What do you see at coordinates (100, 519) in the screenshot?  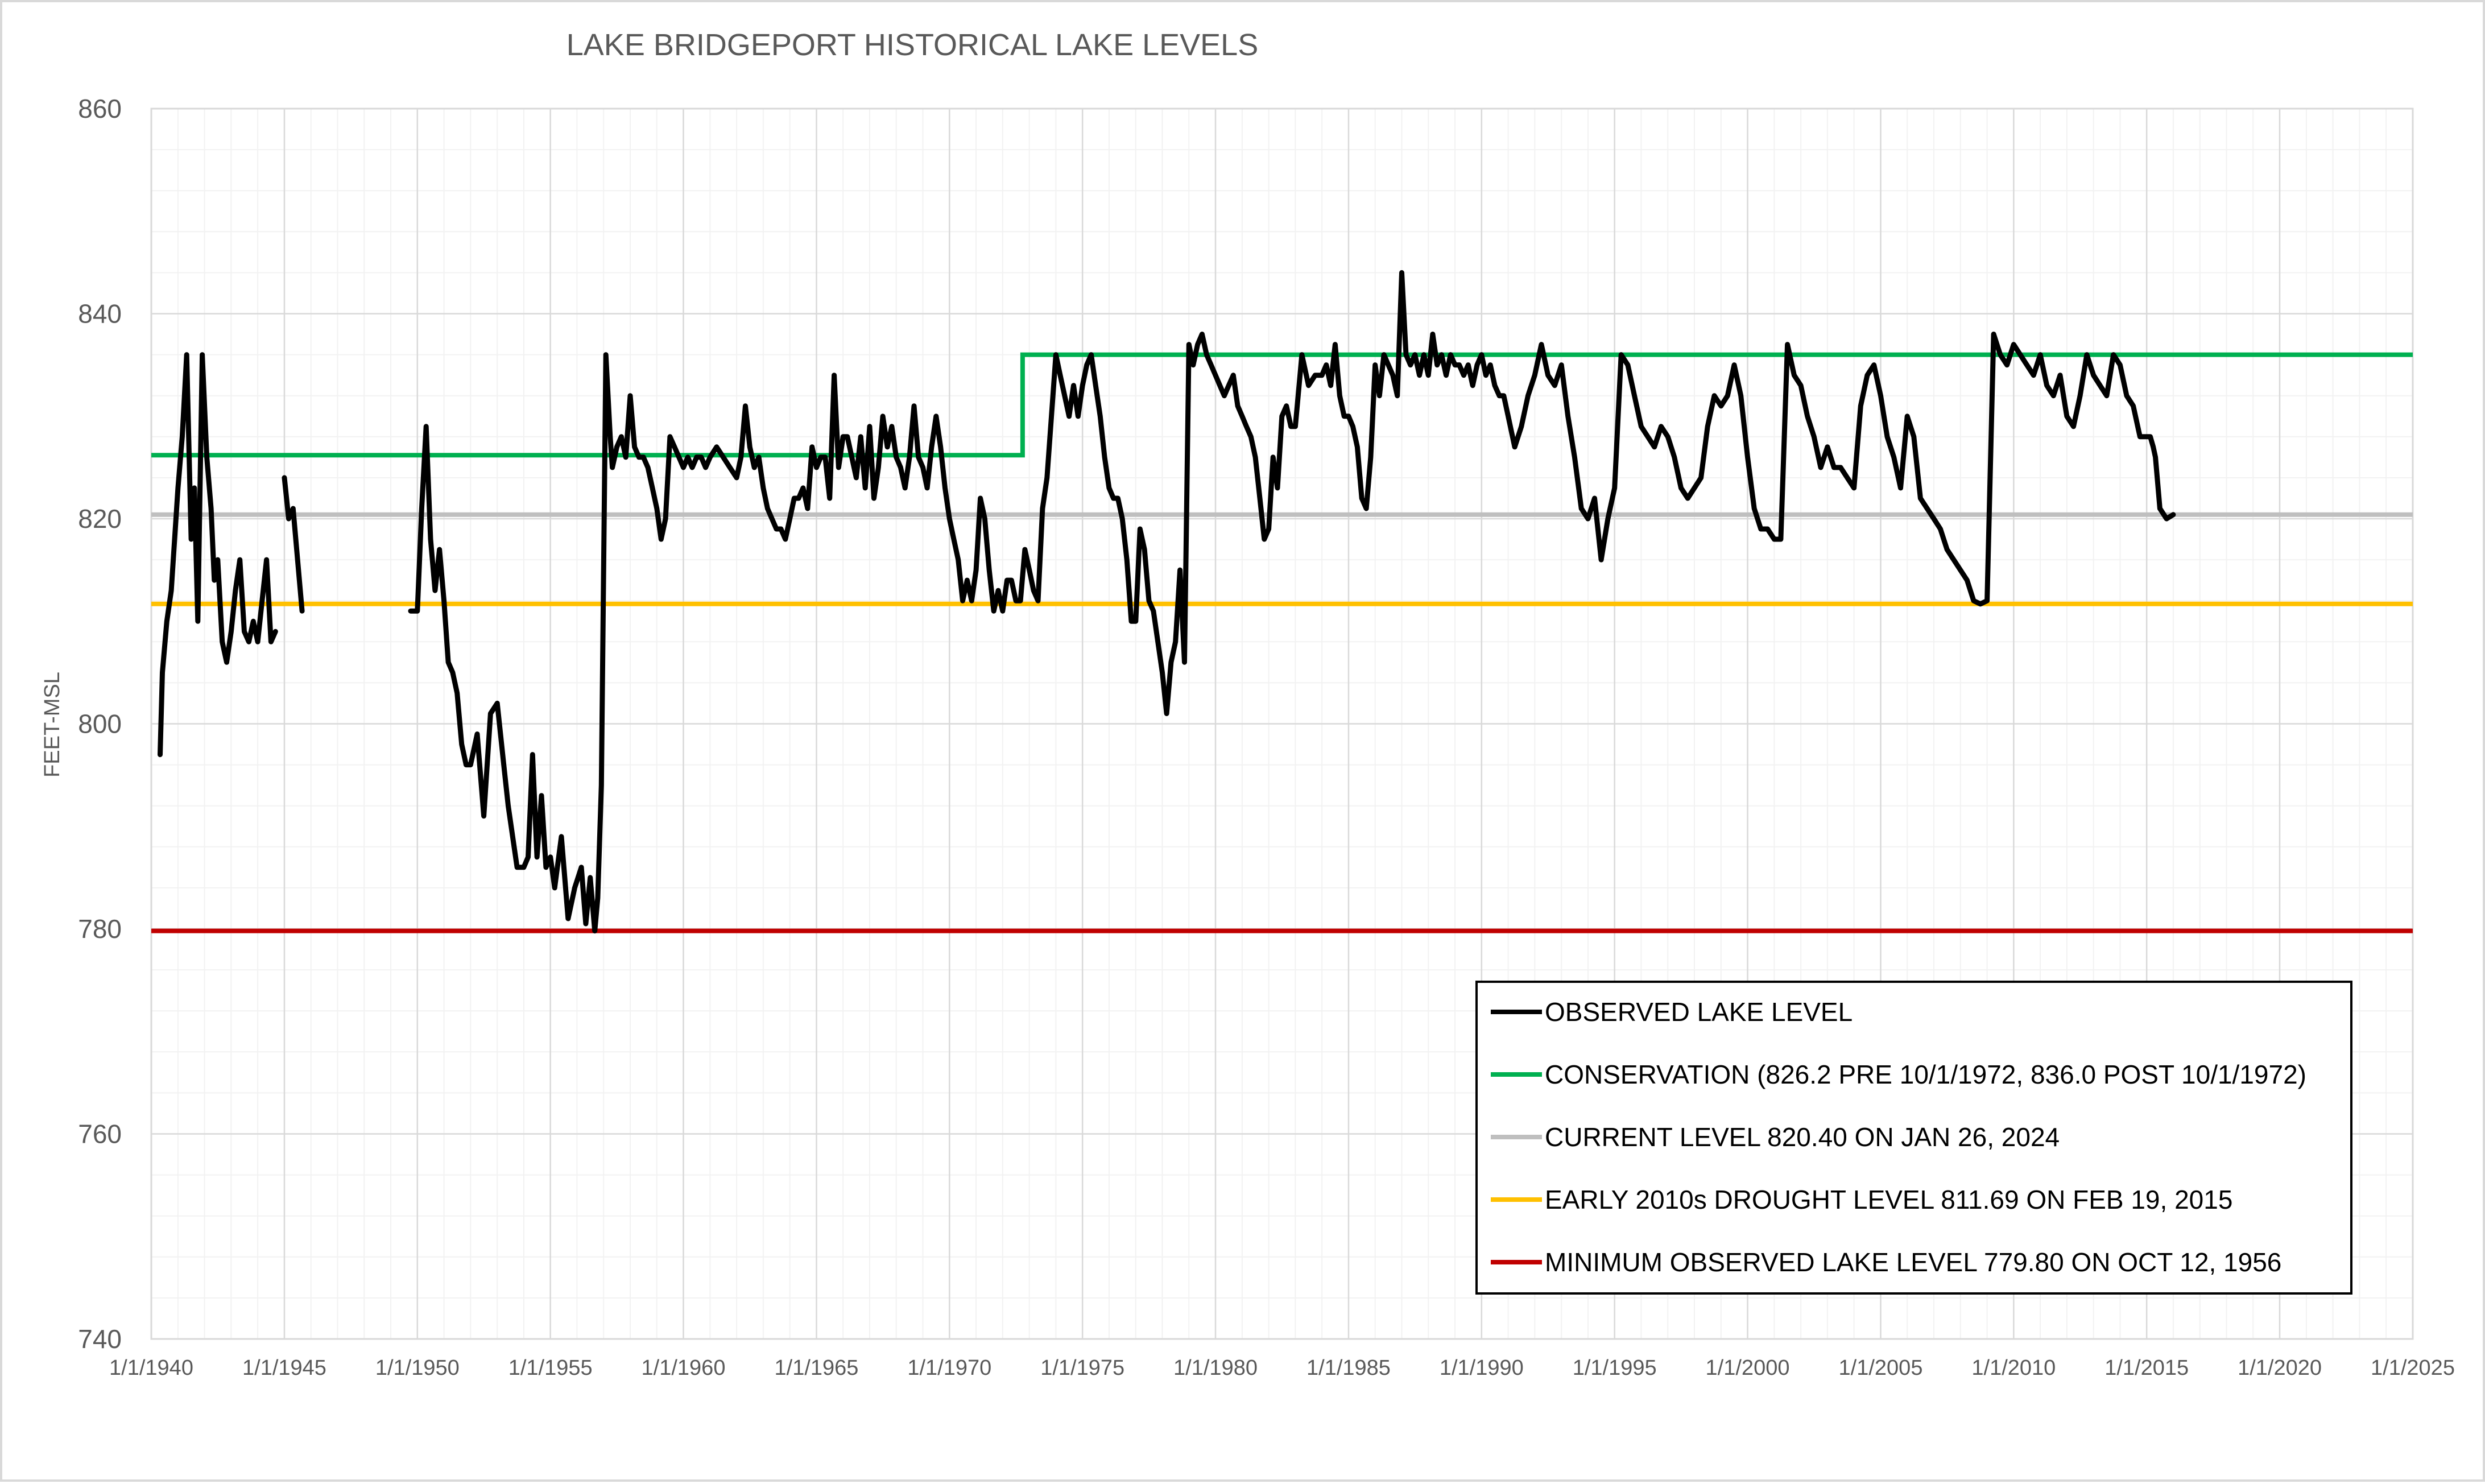 I see `y-tick-label: 820` at bounding box center [100, 519].